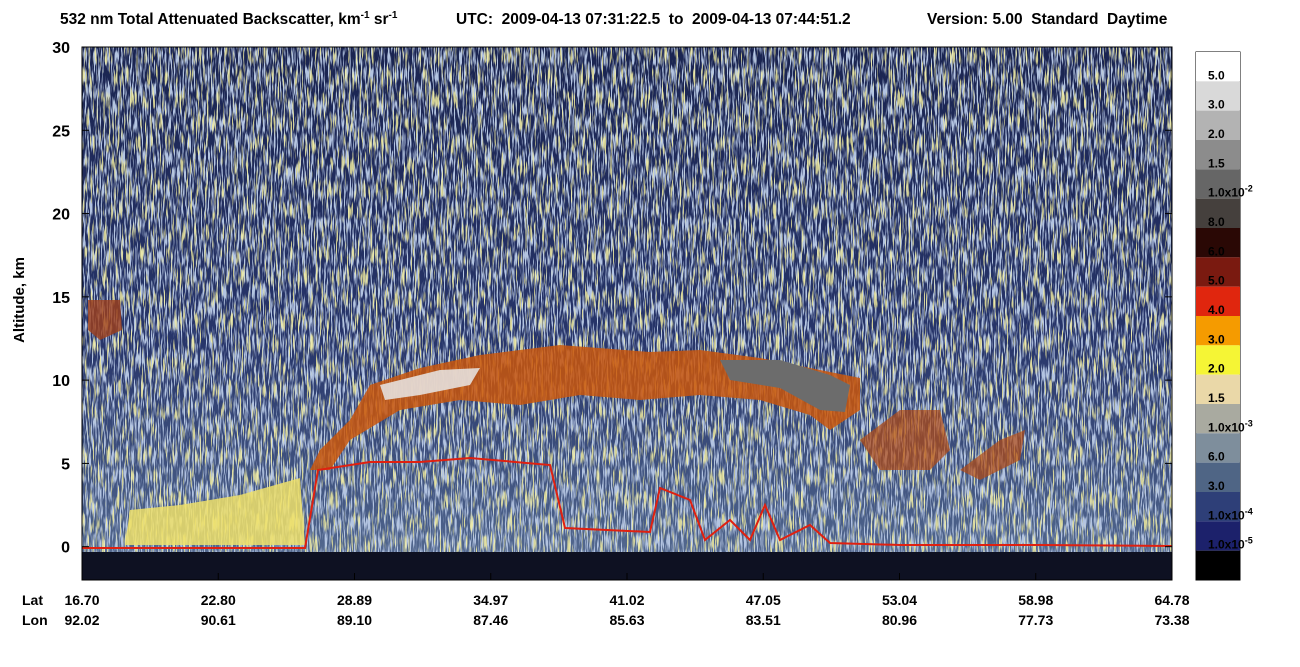  Describe the element at coordinates (1249, 189) in the screenshot. I see `colorbar-label-sup: -2` at that location.